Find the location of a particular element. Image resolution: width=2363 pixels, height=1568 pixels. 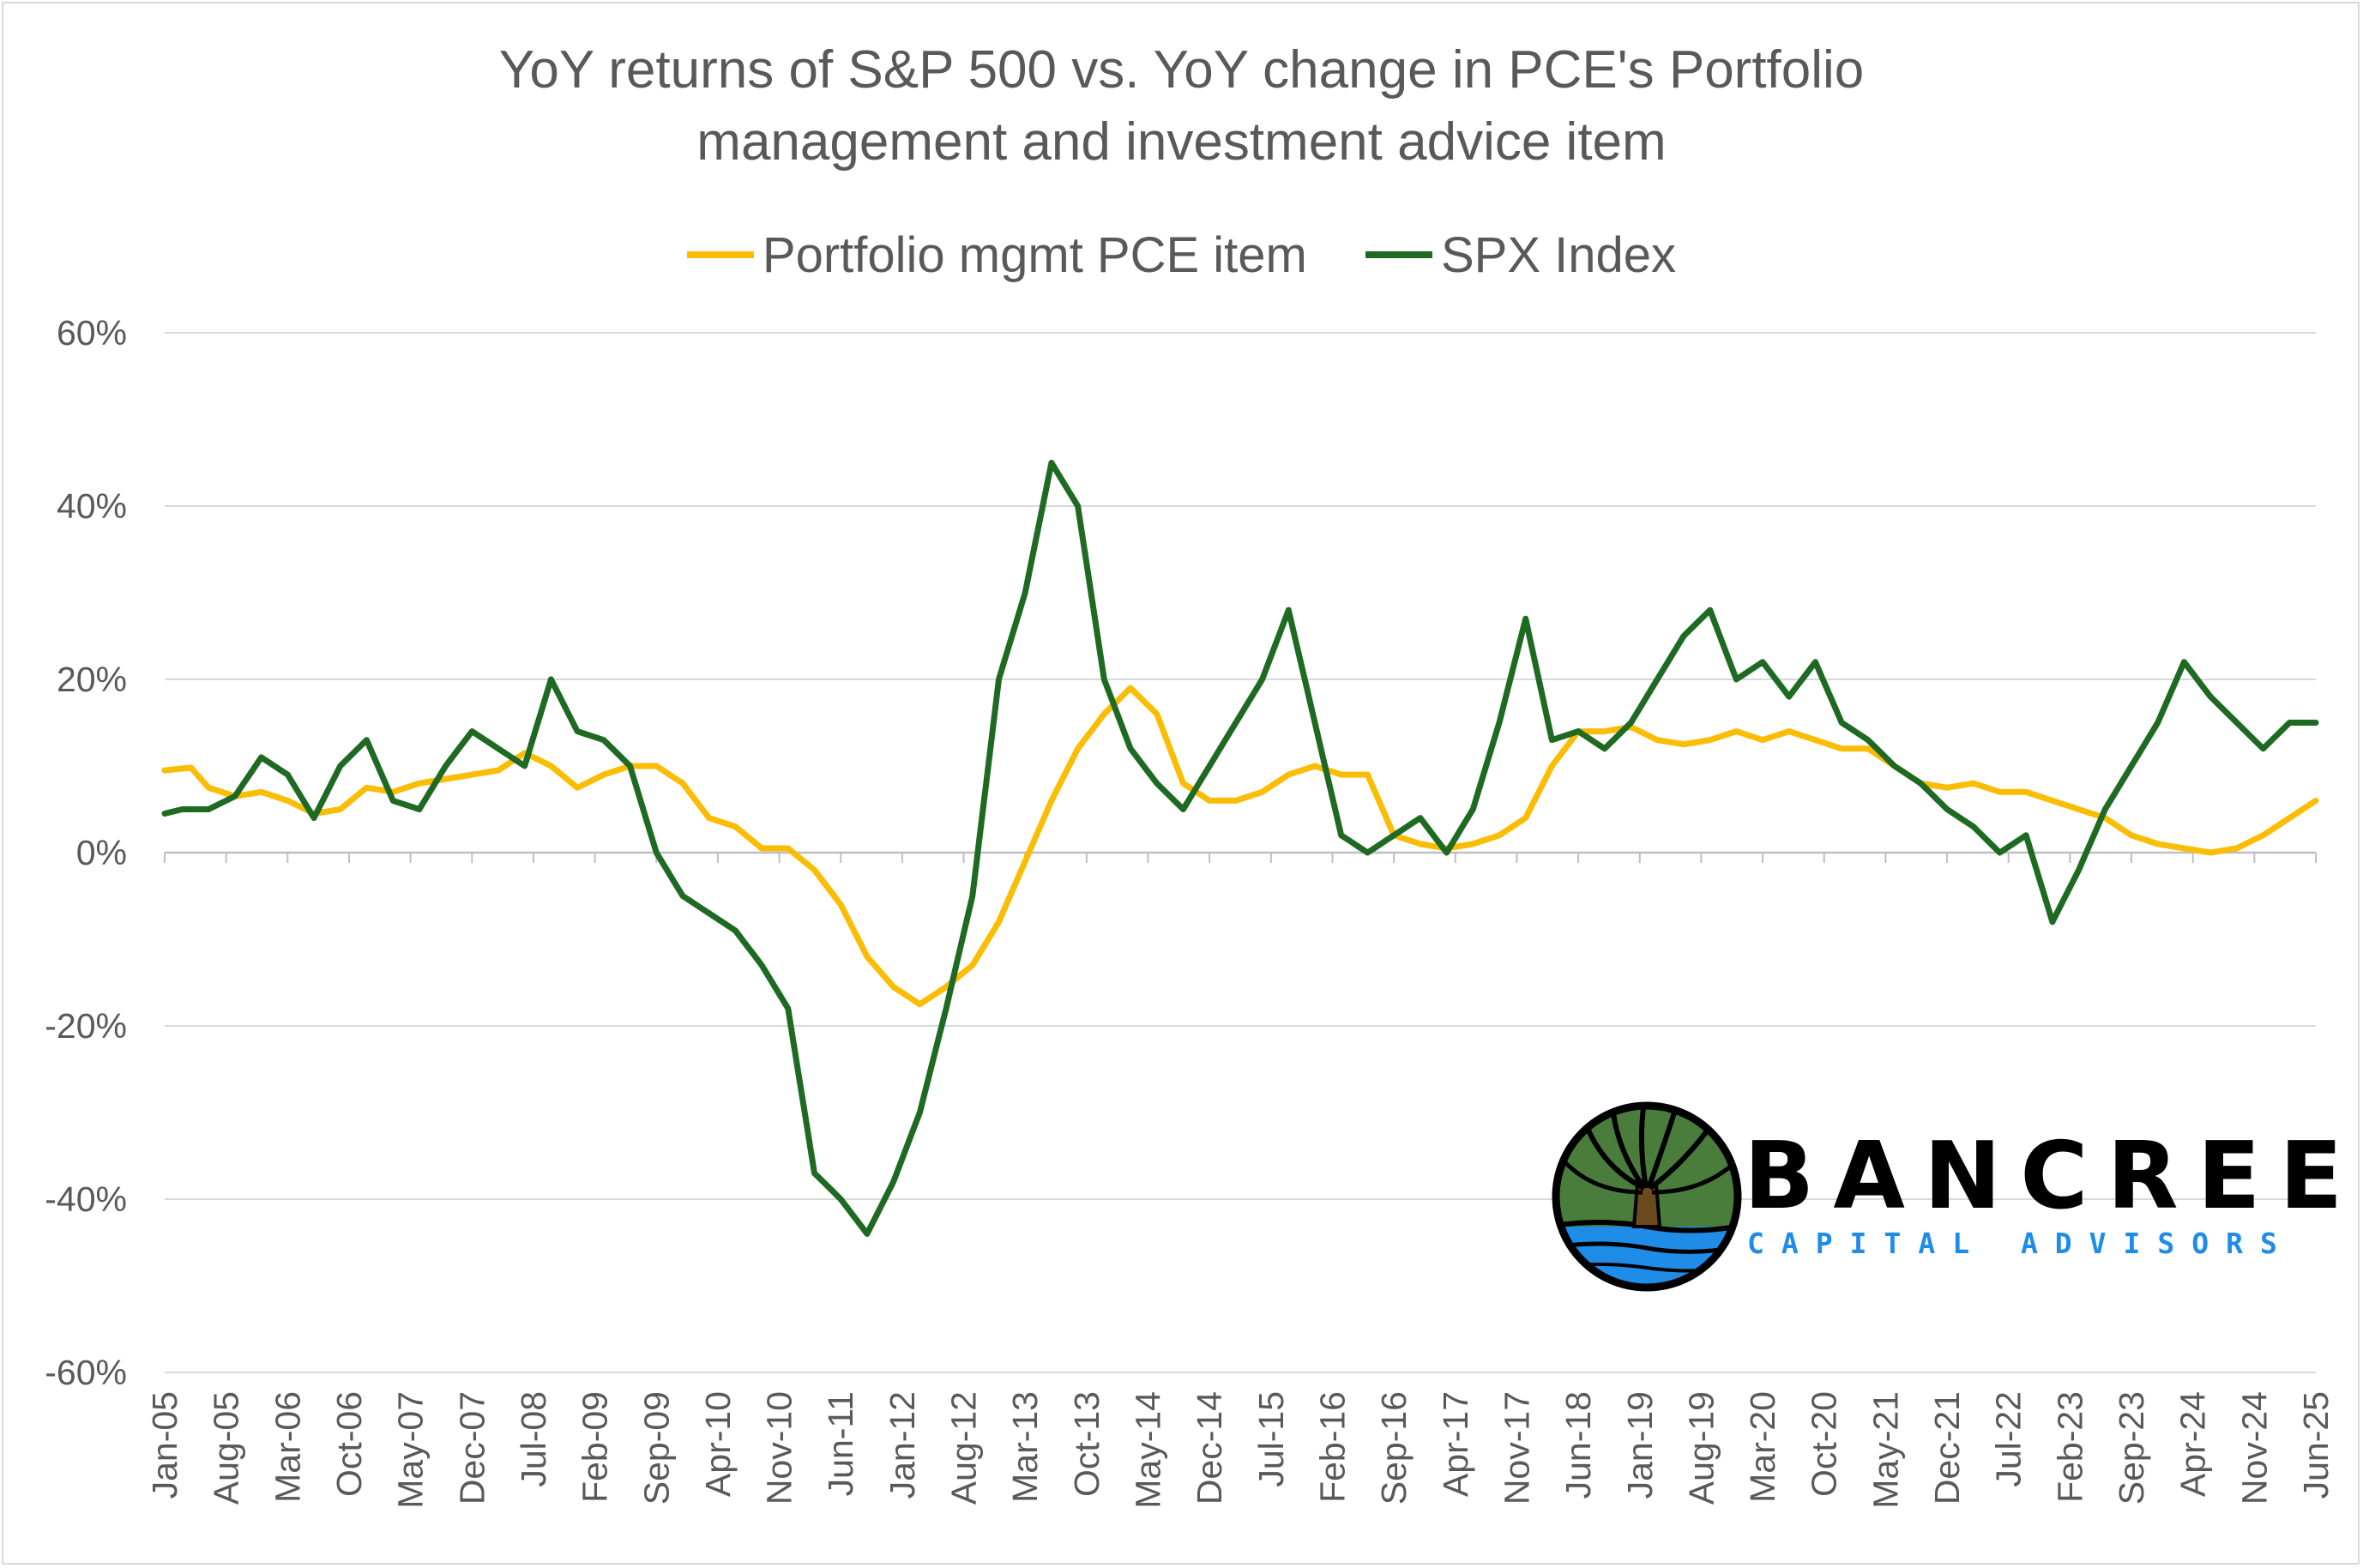

x-tick-label: Apr-24 is located at coordinates (2193, 1444).